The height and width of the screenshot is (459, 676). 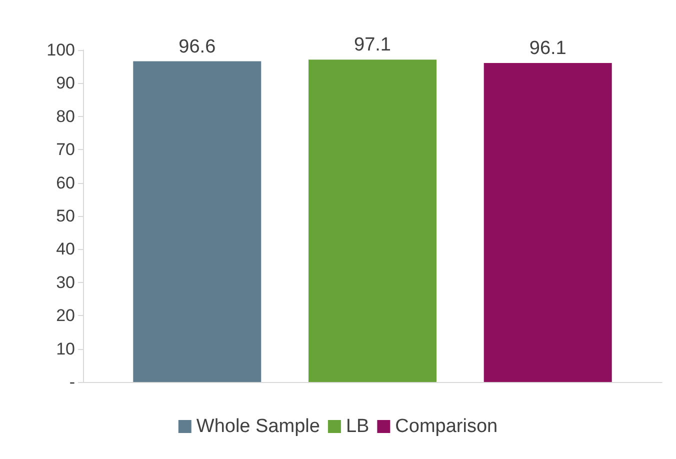 I want to click on data-label: 96.1, so click(x=547, y=48).